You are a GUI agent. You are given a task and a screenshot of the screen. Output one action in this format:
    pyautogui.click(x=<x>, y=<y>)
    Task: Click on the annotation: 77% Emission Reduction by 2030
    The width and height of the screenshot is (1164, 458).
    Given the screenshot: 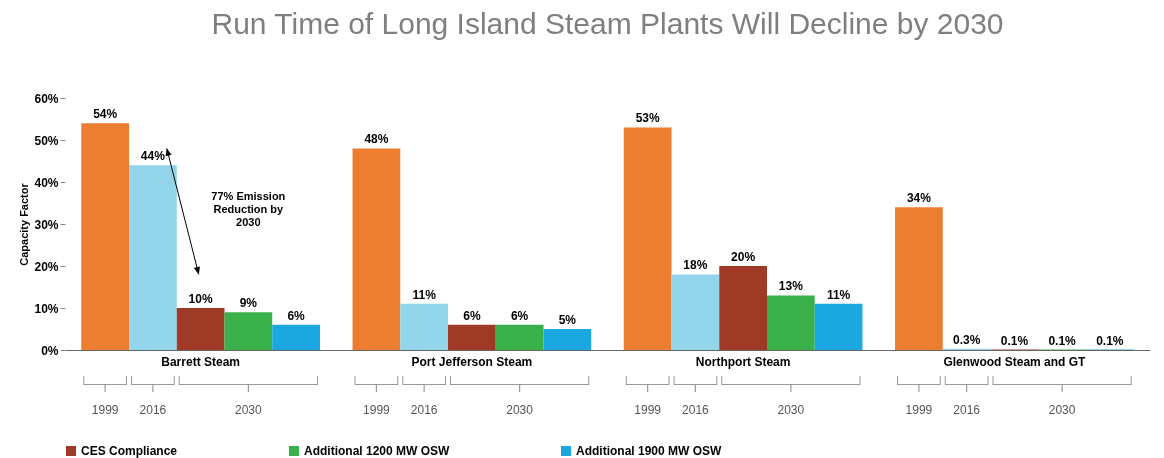 What is the action you would take?
    pyautogui.click(x=248, y=210)
    